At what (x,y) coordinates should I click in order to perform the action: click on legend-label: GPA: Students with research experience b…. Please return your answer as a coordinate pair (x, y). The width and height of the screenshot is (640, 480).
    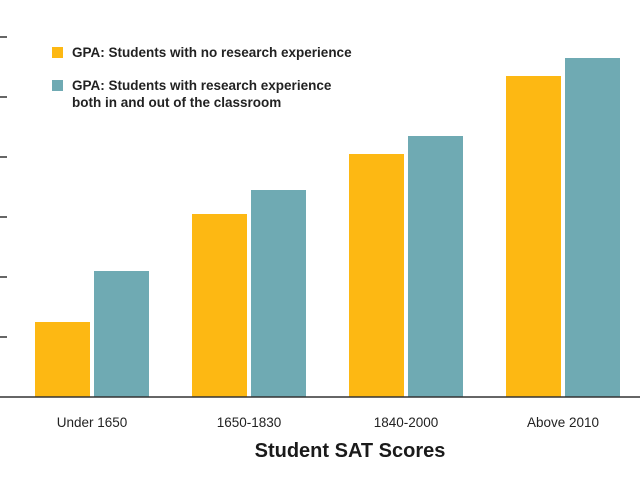
    Looking at the image, I should click on (202, 94).